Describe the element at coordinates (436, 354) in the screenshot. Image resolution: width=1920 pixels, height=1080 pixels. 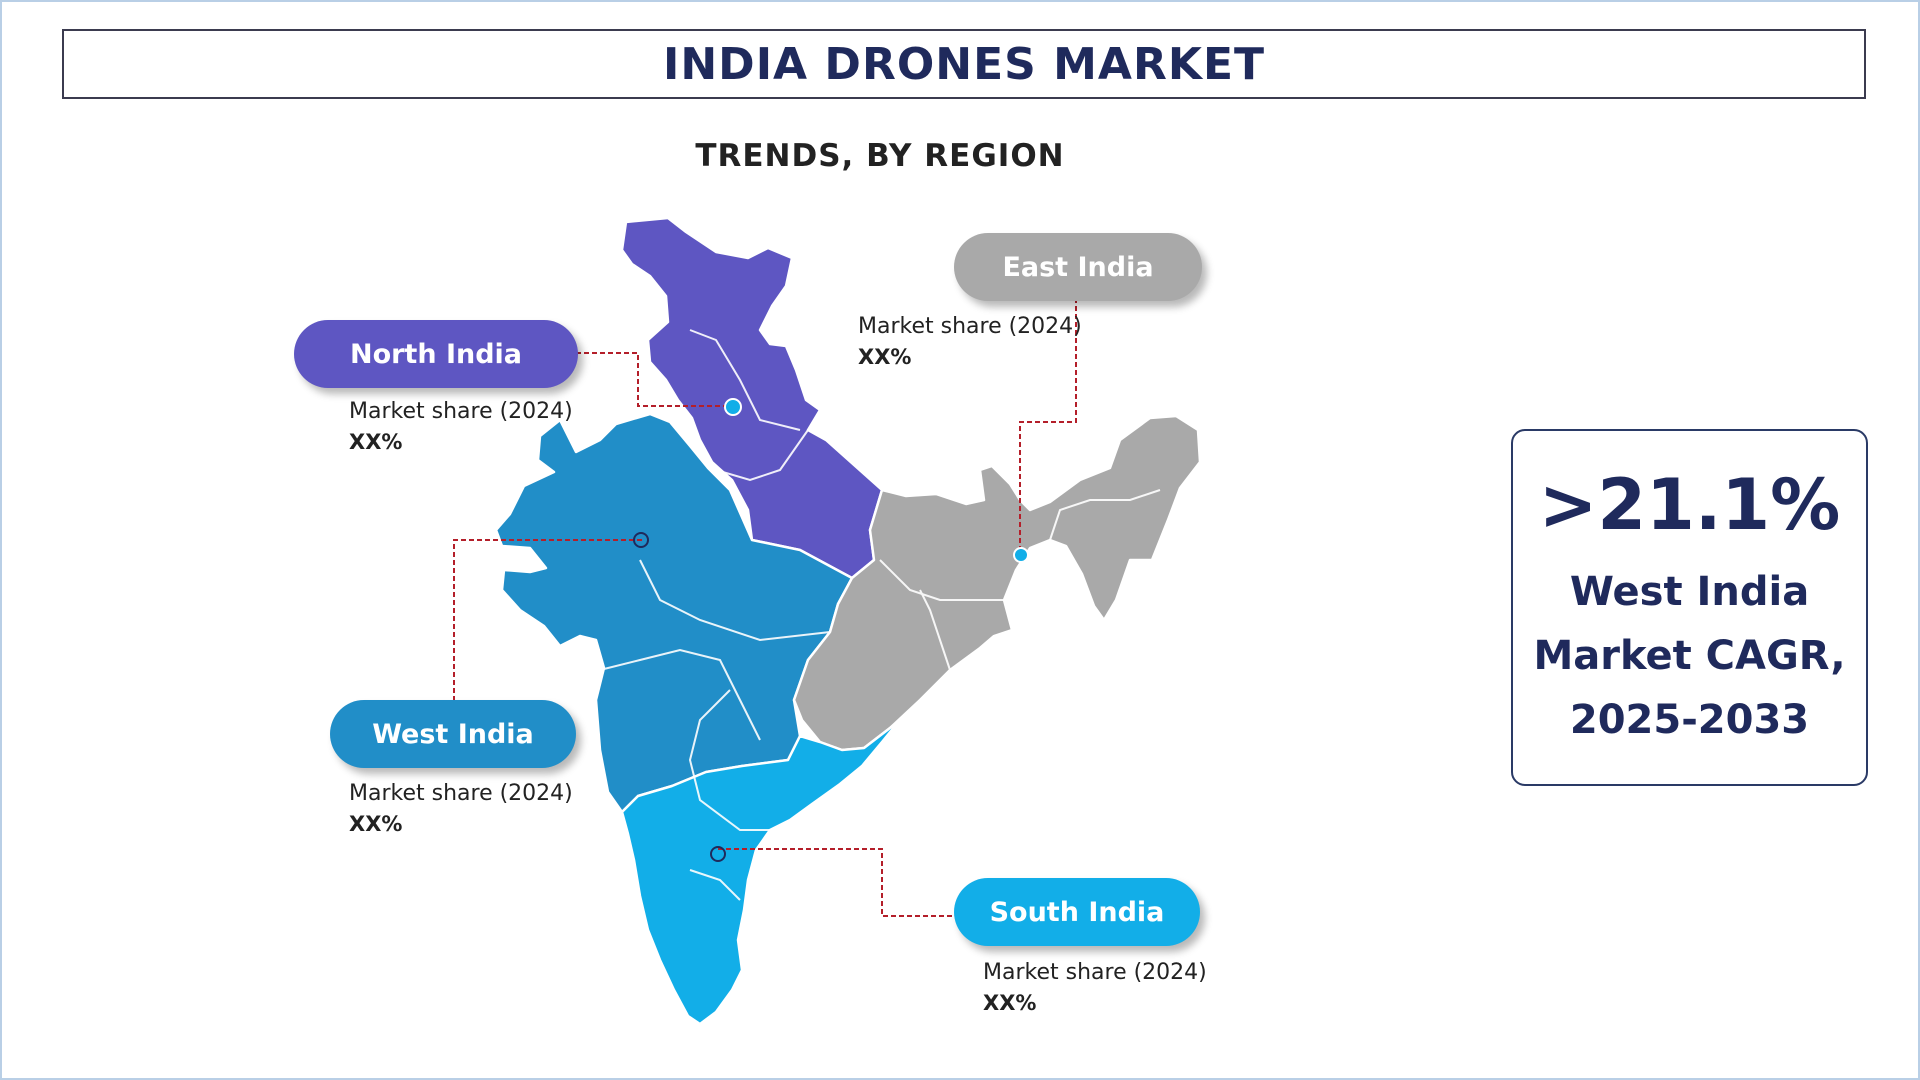
I see `north-india-label: North India` at that location.